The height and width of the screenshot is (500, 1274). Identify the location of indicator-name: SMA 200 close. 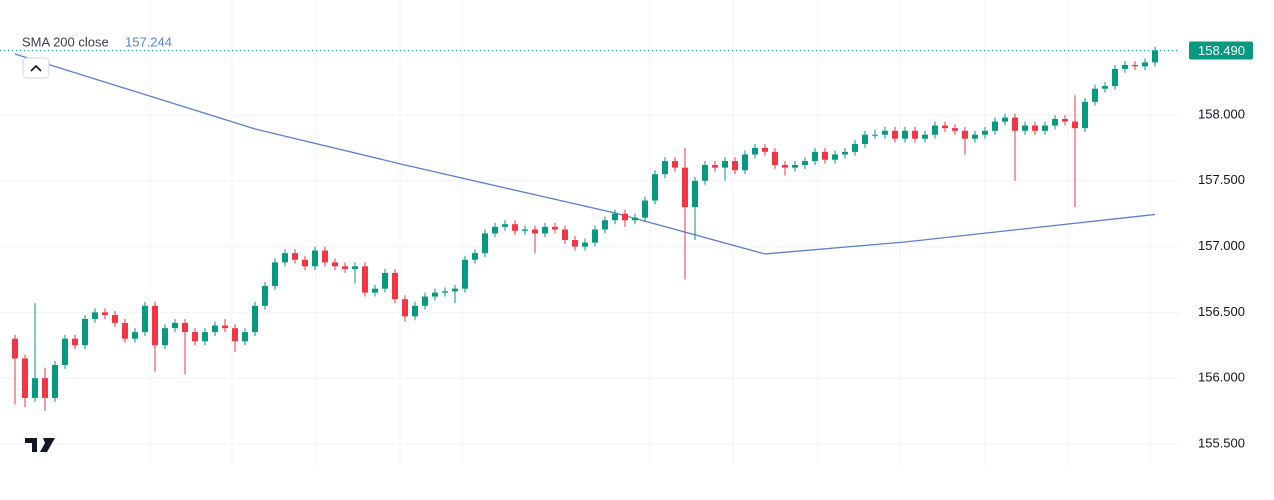
(65, 41).